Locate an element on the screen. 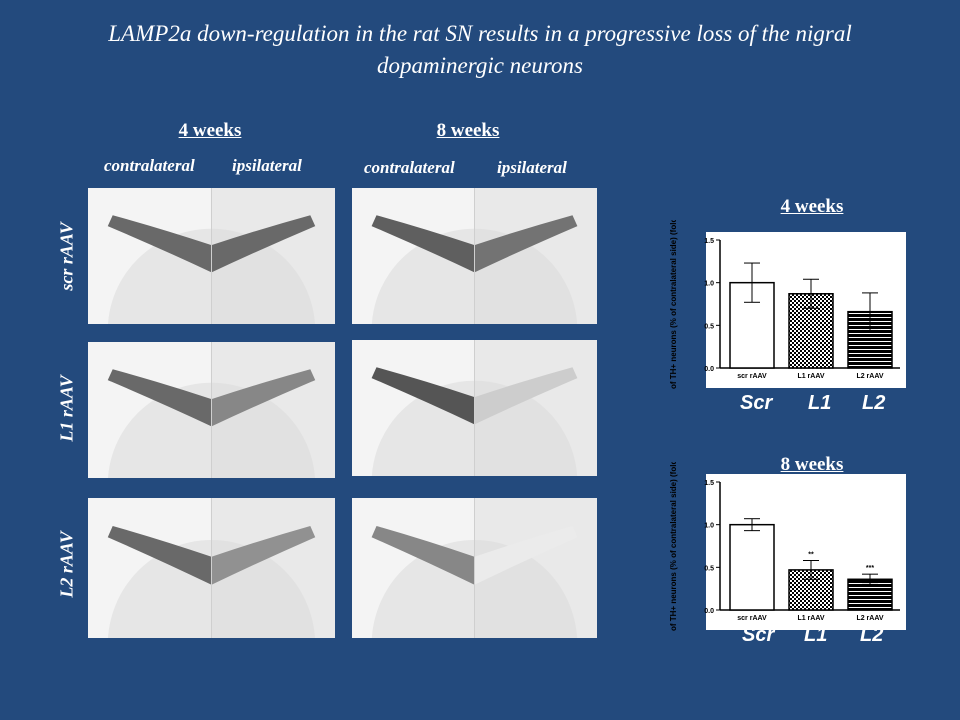 Image resolution: width=960 pixels, height=720 pixels. significance-label: ** is located at coordinates (811, 555).